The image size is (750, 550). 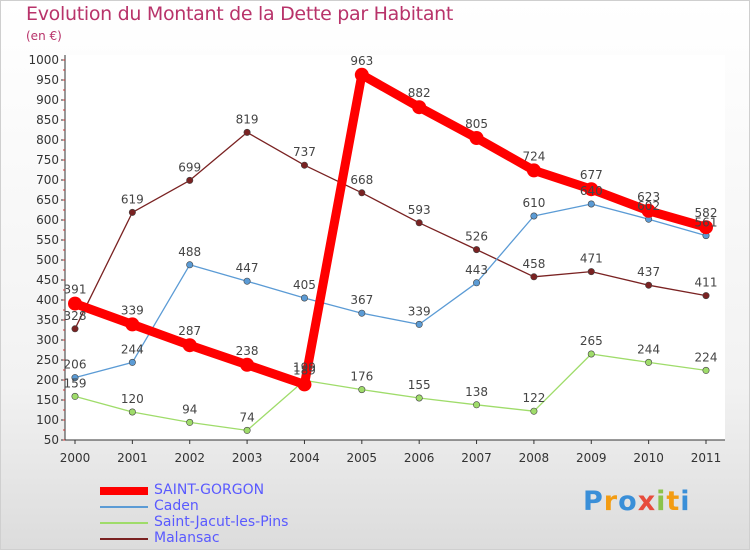 I want to click on legend-swatch-malansac, so click(x=124, y=539).